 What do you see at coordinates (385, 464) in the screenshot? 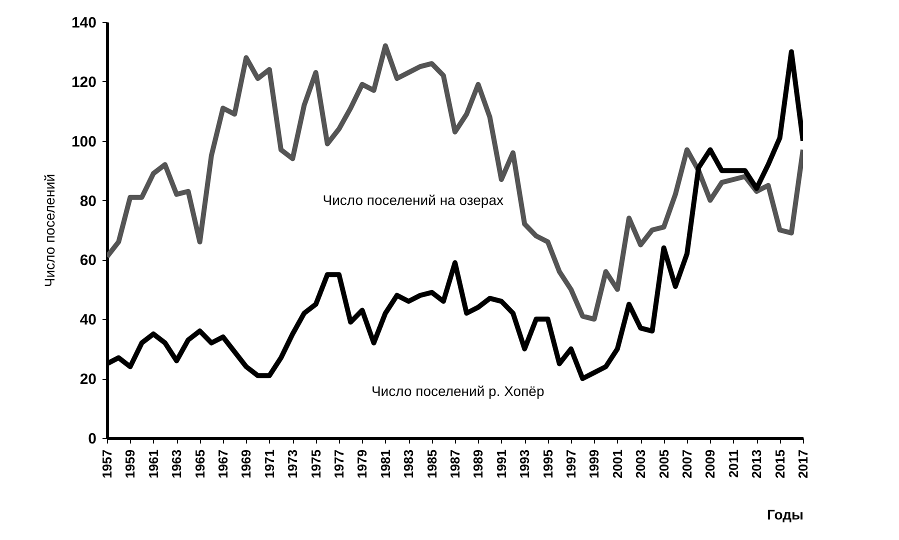
I see `x-tick-label: 1981` at bounding box center [385, 464].